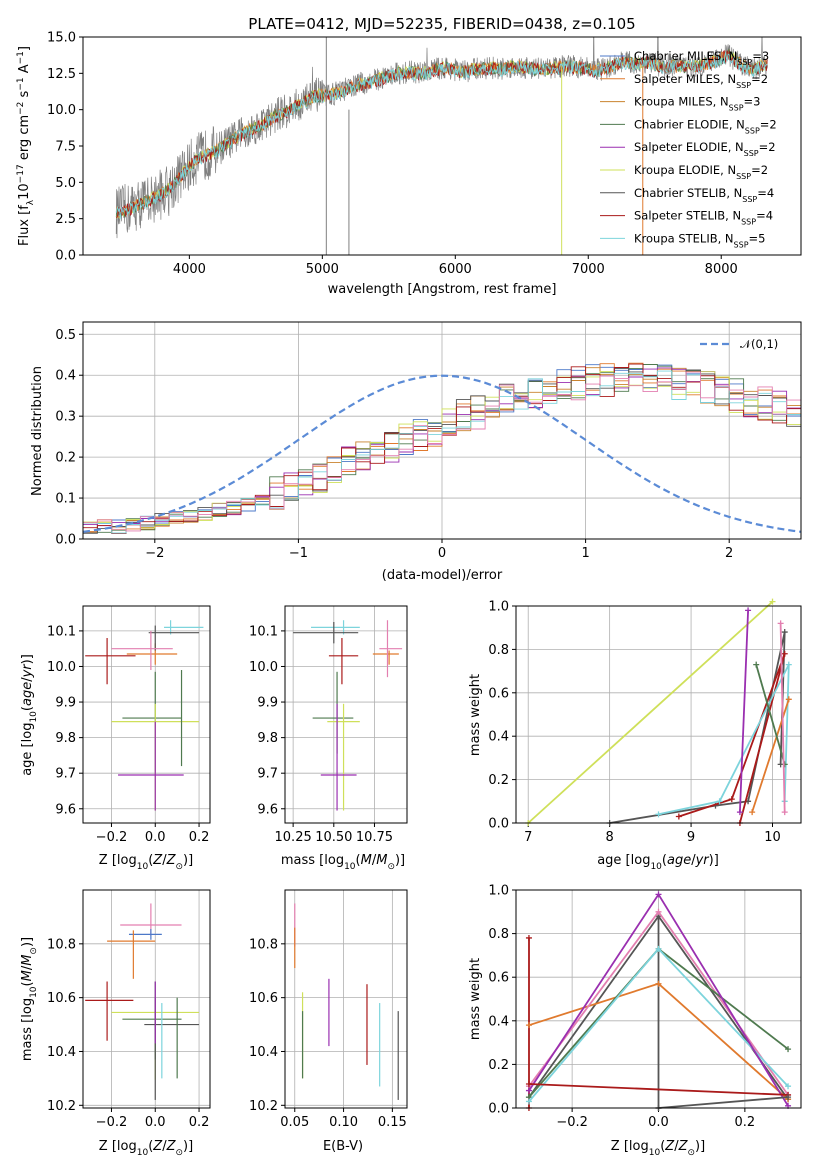 This screenshot has width=819, height=1174. Describe the element at coordinates (392, 1122) in the screenshot. I see `x-tick-label: 0.15` at that location.